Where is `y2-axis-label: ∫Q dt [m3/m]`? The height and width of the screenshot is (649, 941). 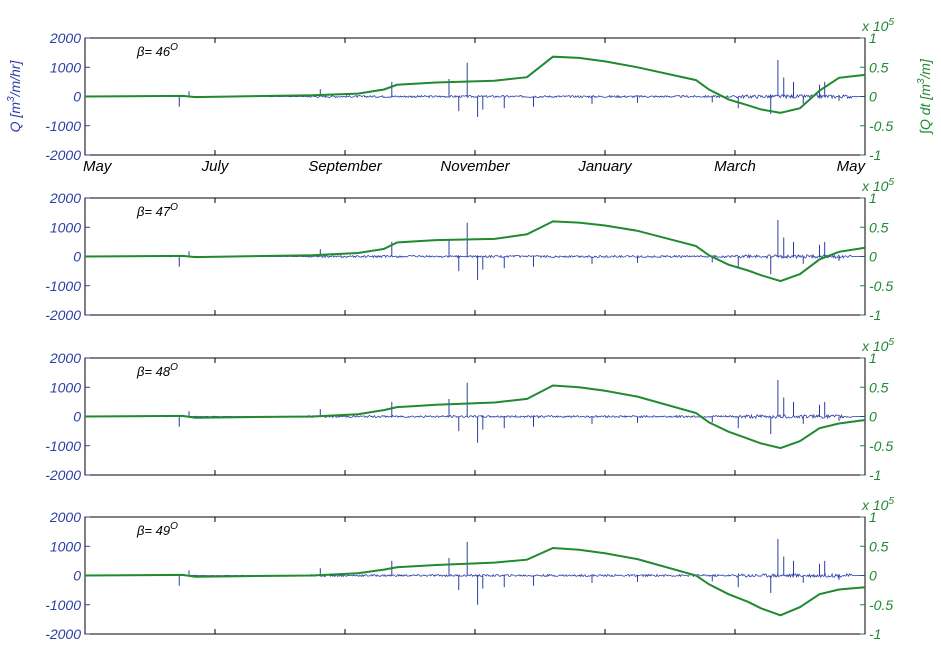 y2-axis-label: ∫Q dt [m3/m] is located at coordinates (925, 96).